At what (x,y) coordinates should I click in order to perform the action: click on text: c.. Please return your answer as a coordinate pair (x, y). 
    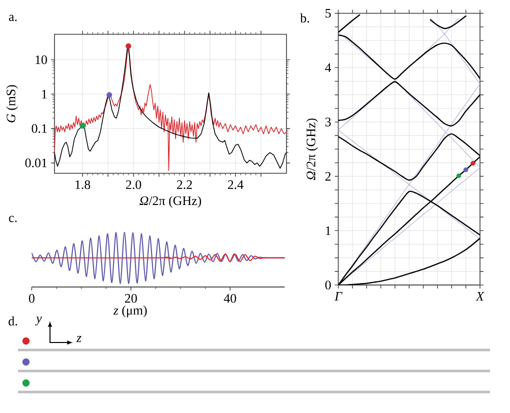
    Looking at the image, I should click on (13, 219).